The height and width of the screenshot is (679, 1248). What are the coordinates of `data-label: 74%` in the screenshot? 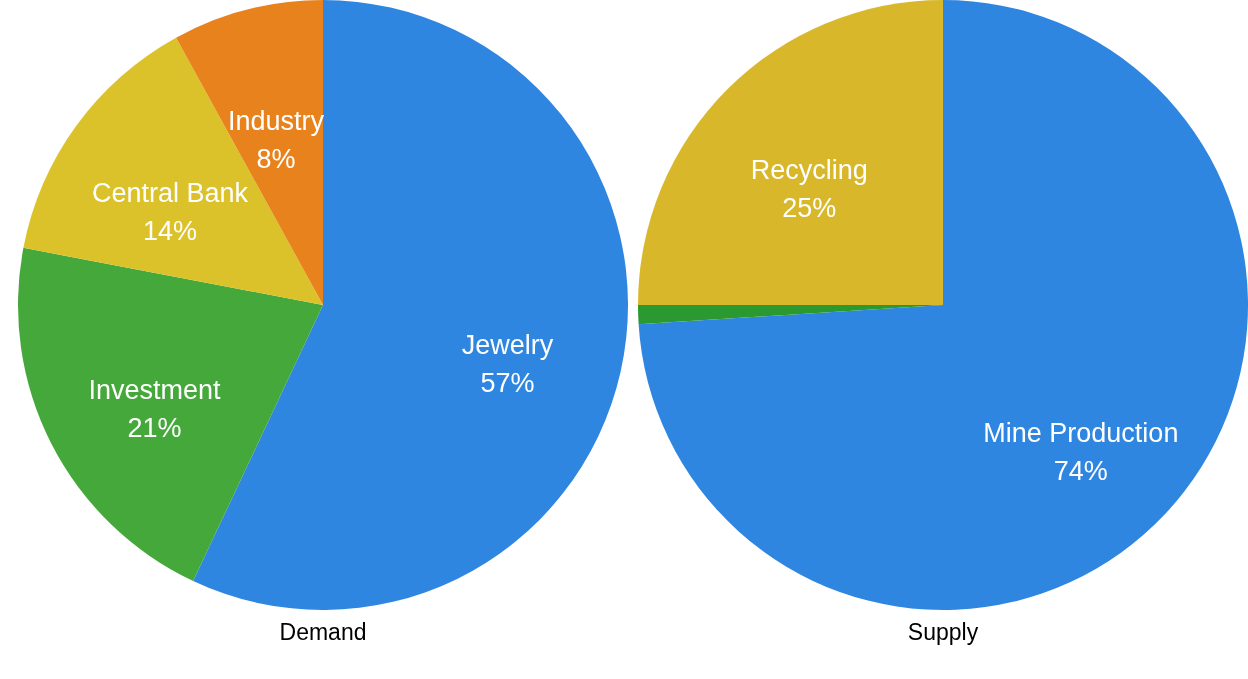 It's located at (1080, 471).